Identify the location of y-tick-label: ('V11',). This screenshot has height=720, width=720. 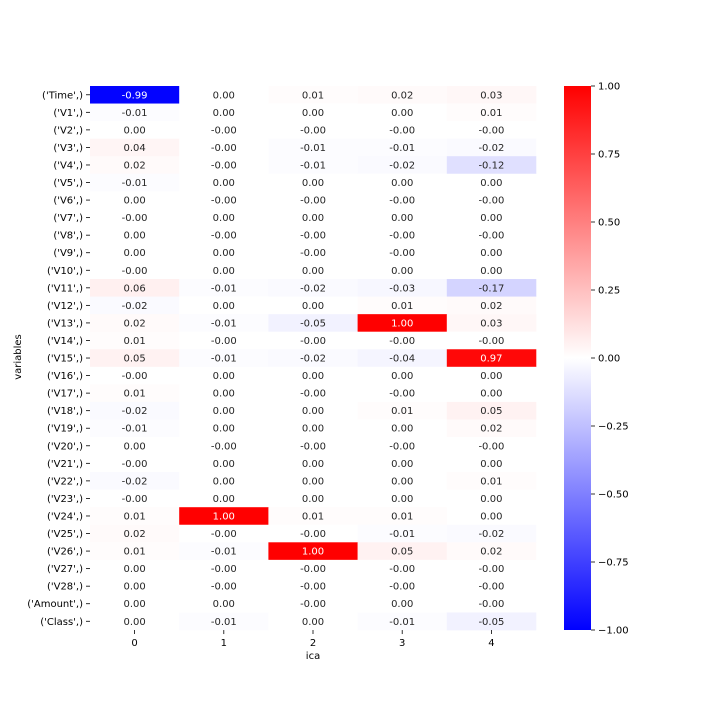
(65, 288).